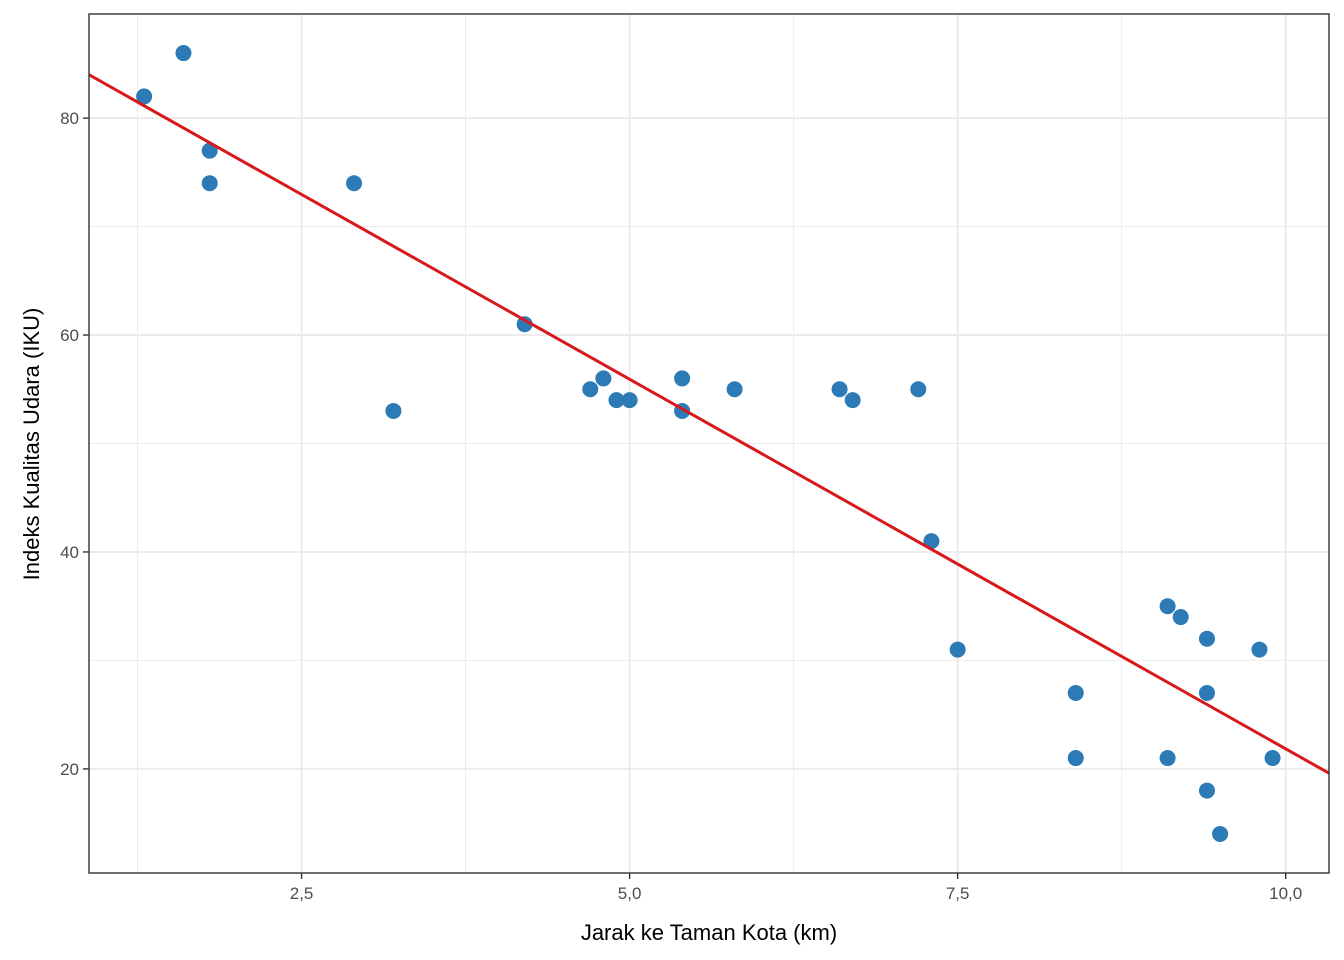  I want to click on y-tick-label: 60, so click(69, 335).